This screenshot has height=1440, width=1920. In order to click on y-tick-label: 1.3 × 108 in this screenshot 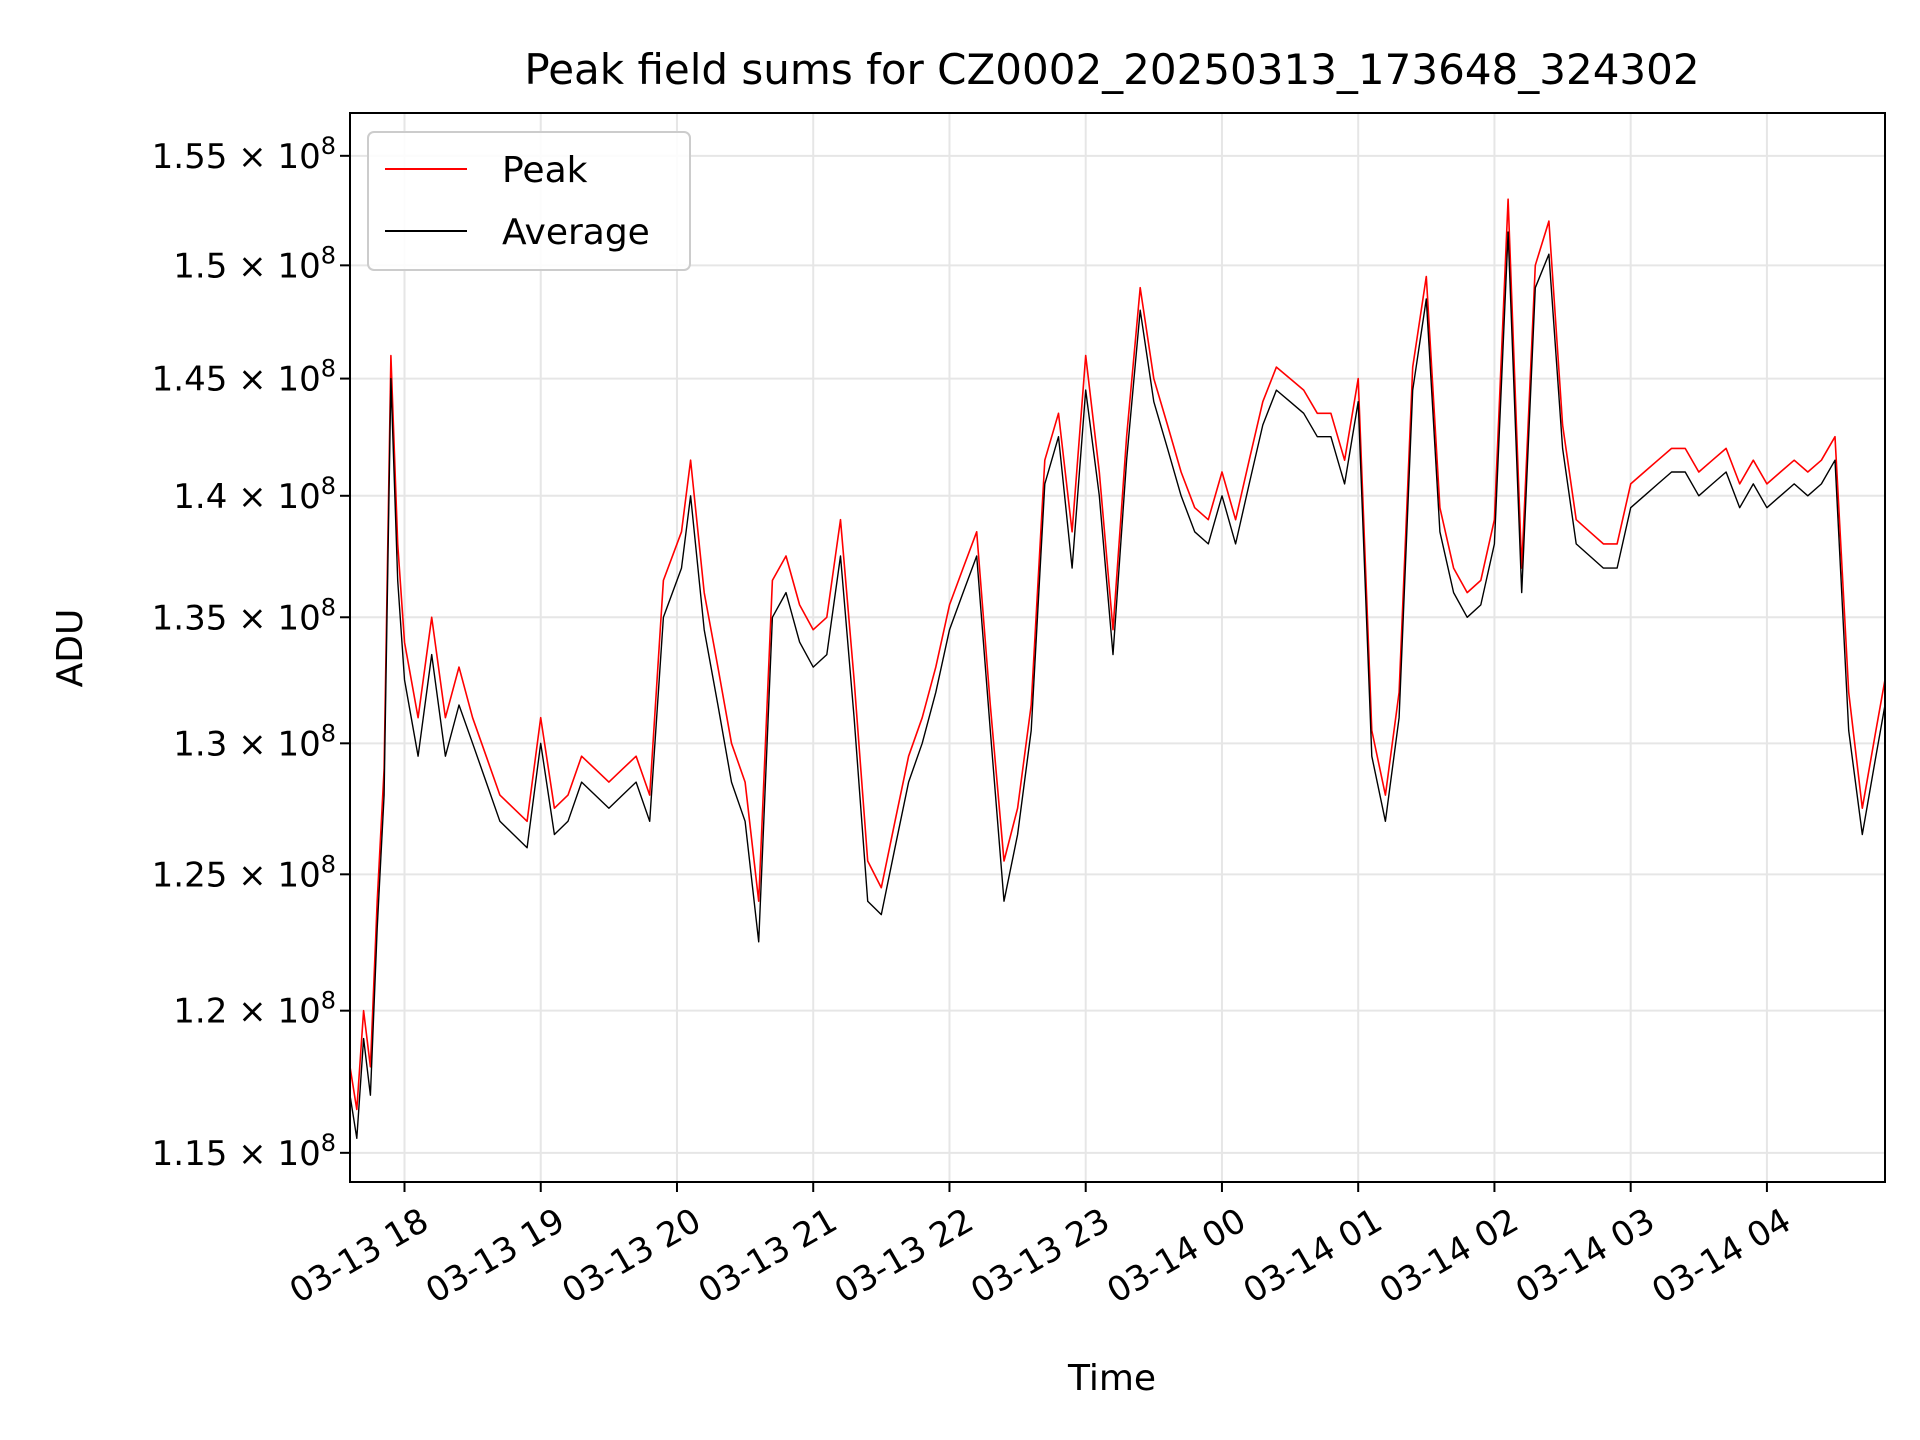, I will do `click(254, 741)`.